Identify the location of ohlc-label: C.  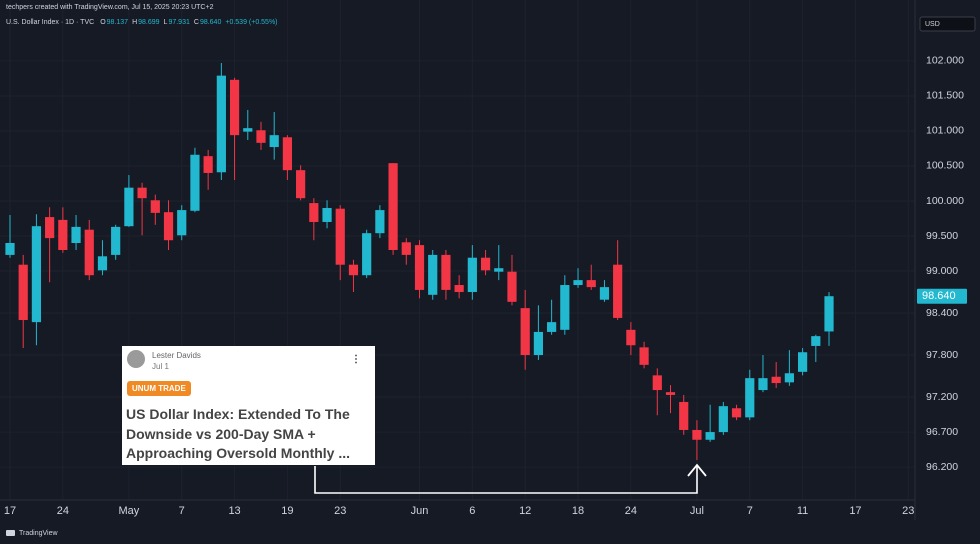
(196, 22).